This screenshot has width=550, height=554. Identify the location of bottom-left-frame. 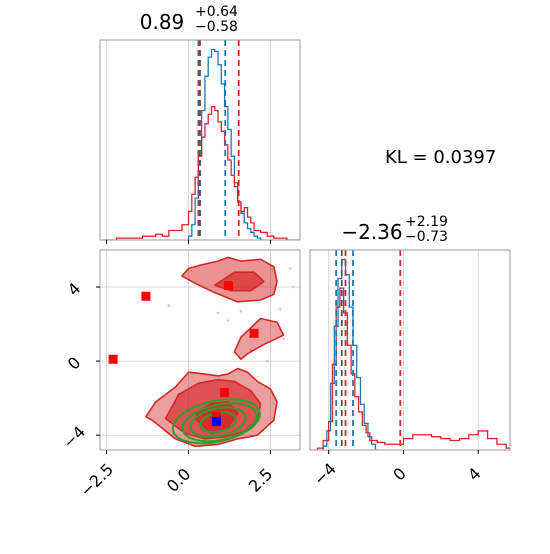
(200, 350).